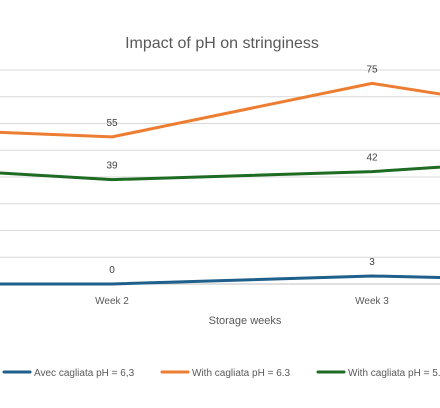 Image resolution: width=440 pixels, height=408 pixels. What do you see at coordinates (372, 158) in the screenshot?
I see `data-label: 42` at bounding box center [372, 158].